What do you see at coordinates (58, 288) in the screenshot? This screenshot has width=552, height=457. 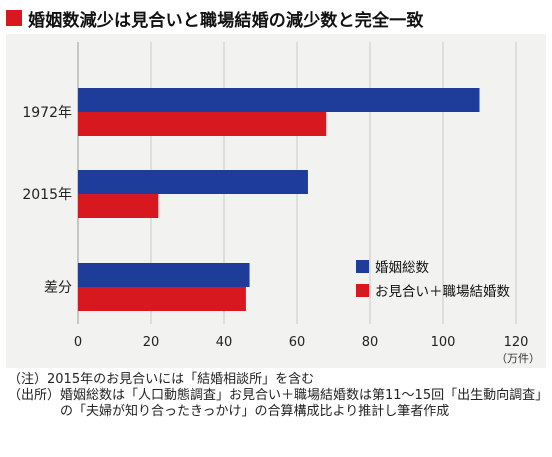 I see `category-label: 差分` at bounding box center [58, 288].